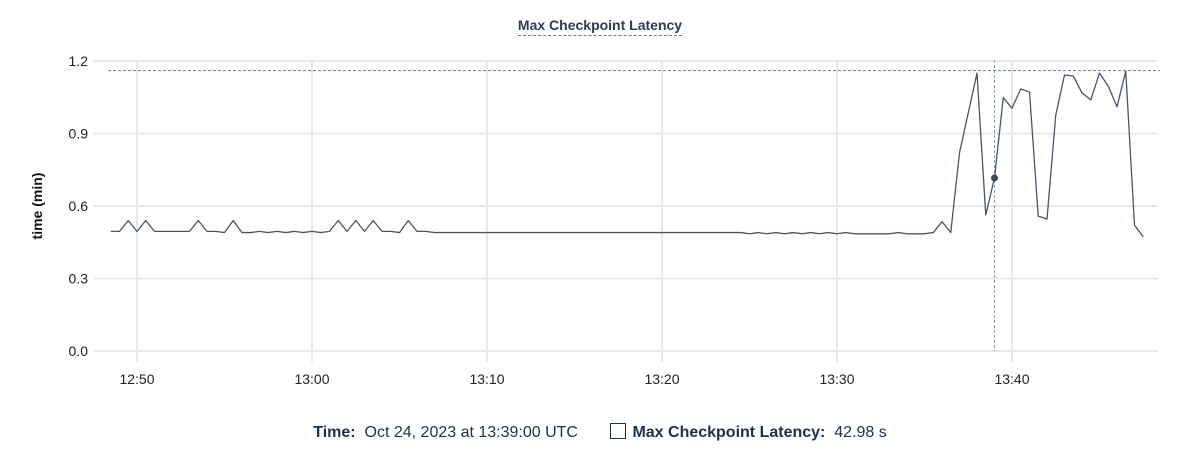 Image resolution: width=1200 pixels, height=466 pixels. I want to click on y-tick-label: 0.0, so click(79, 351).